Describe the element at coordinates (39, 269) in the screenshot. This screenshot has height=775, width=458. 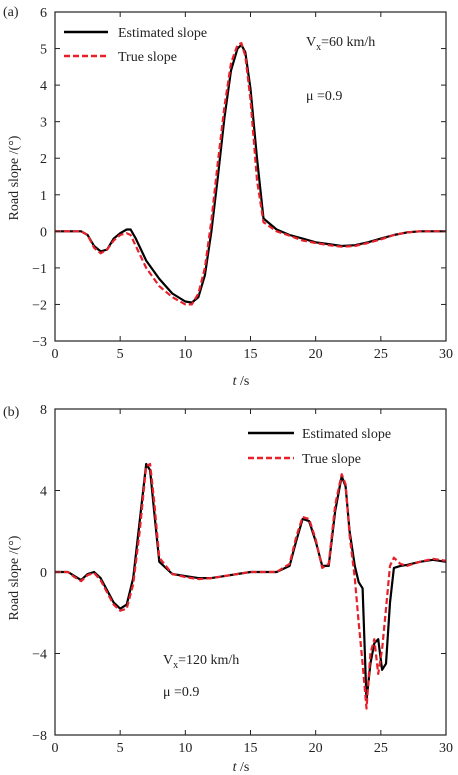
I see `y-tick-label: −1` at that location.